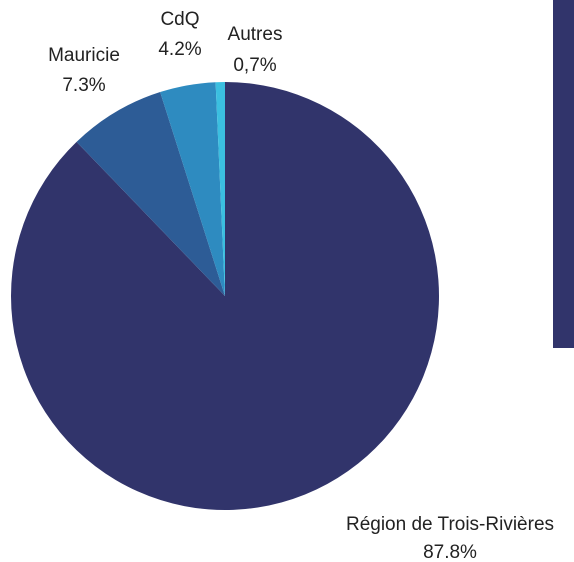  I want to click on slice-value: 0,7%, so click(254, 65).